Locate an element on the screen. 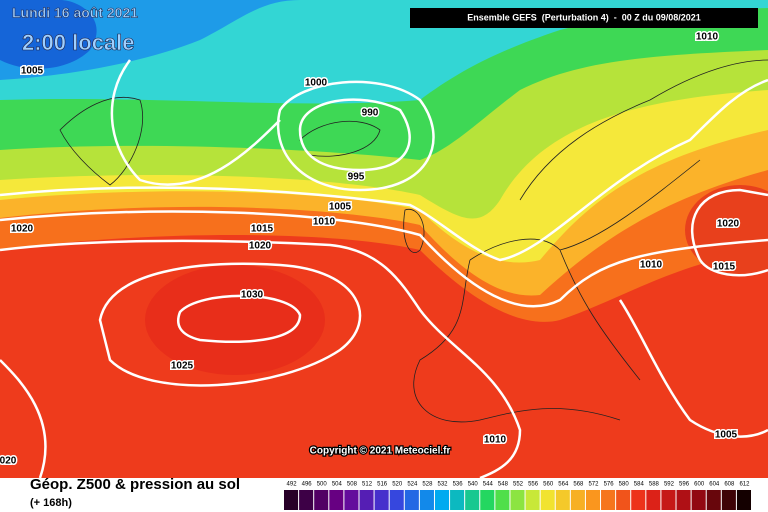  scale-label: 528 is located at coordinates (427, 485).